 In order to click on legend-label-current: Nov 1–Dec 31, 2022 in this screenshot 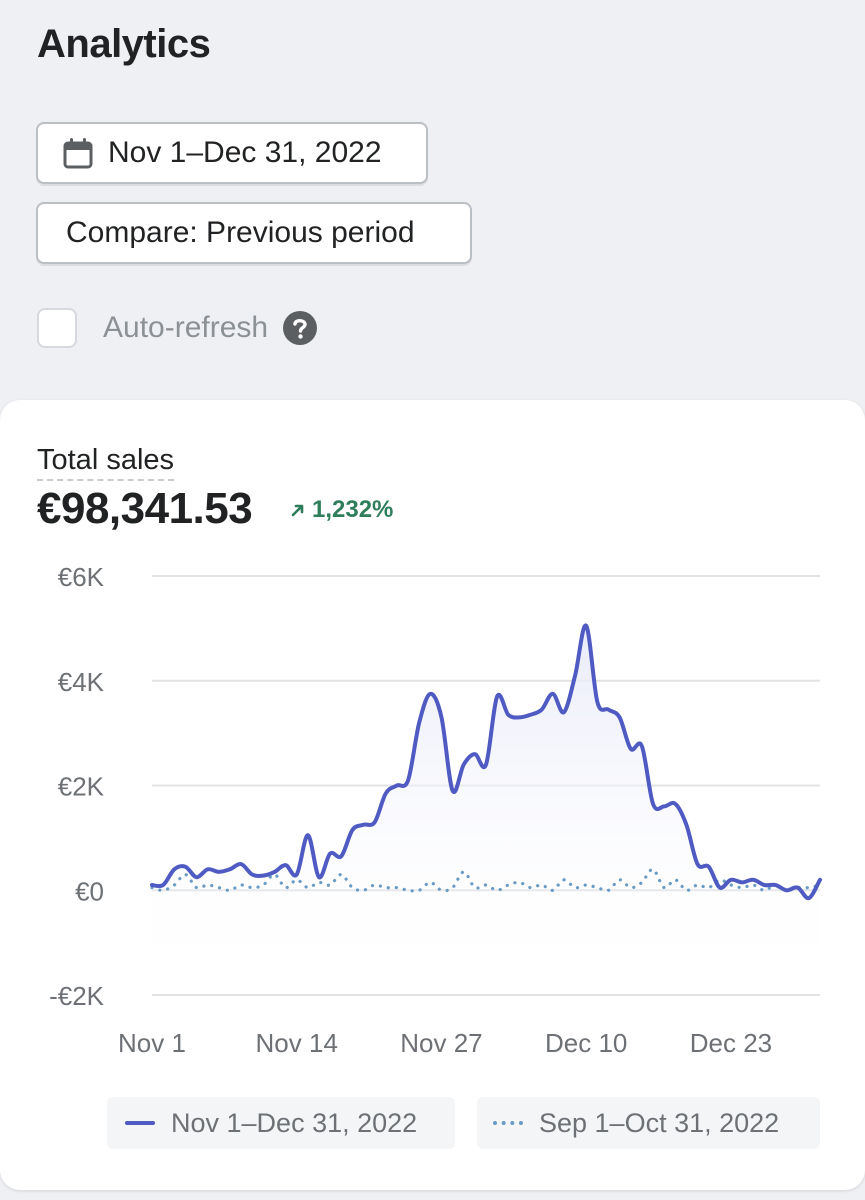, I will do `click(294, 1122)`.